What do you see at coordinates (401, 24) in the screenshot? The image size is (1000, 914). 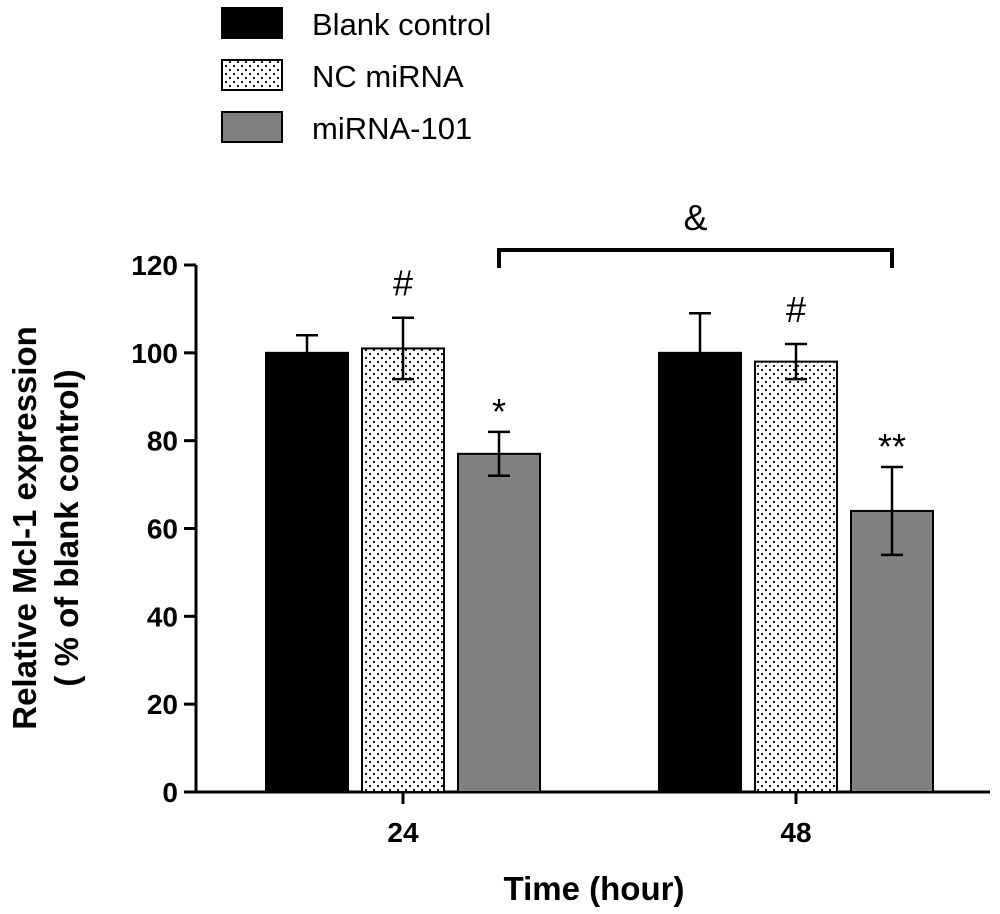 I see `legend-label: Blank control` at bounding box center [401, 24].